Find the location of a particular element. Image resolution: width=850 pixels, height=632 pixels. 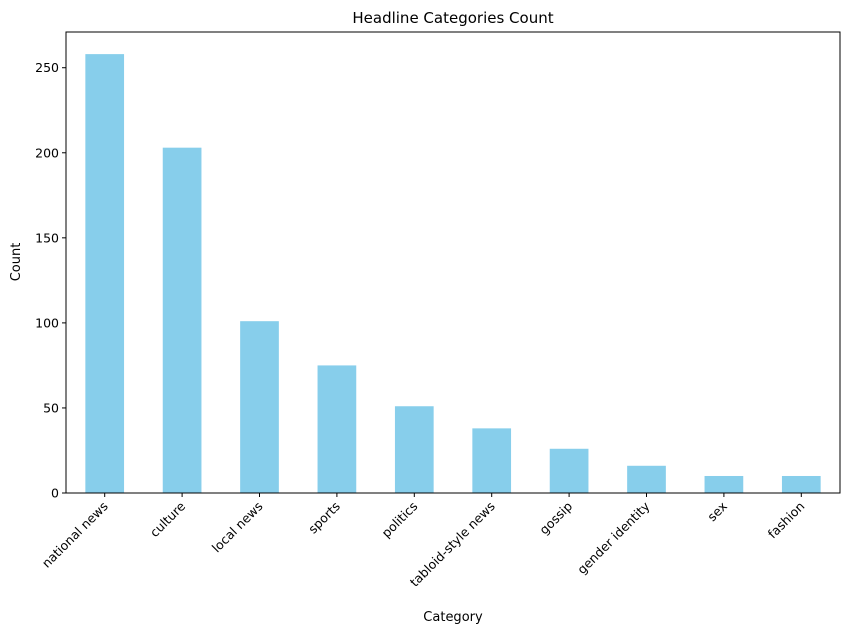

x-tick-label: sports is located at coordinates (324, 518).